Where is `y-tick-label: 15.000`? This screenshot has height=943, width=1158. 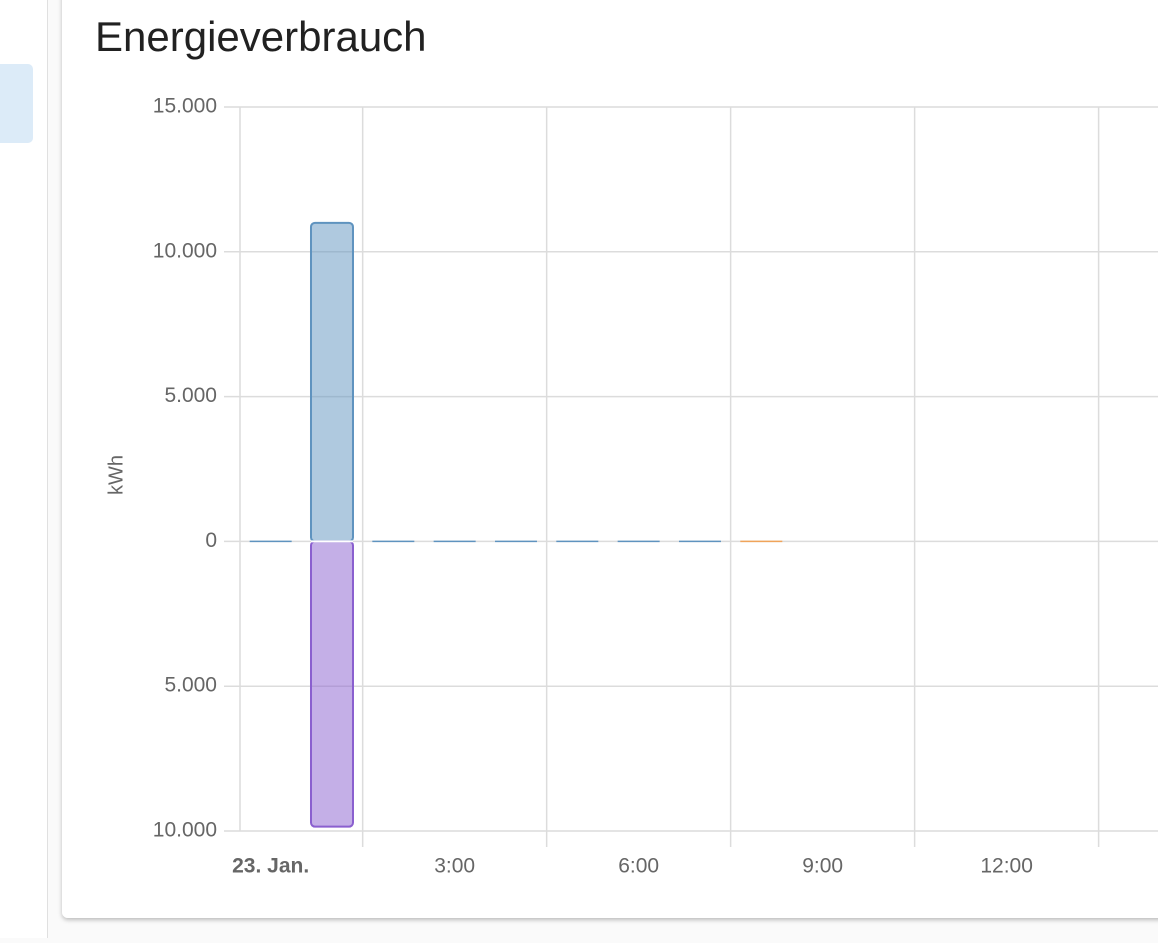 y-tick-label: 15.000 is located at coordinates (185, 106).